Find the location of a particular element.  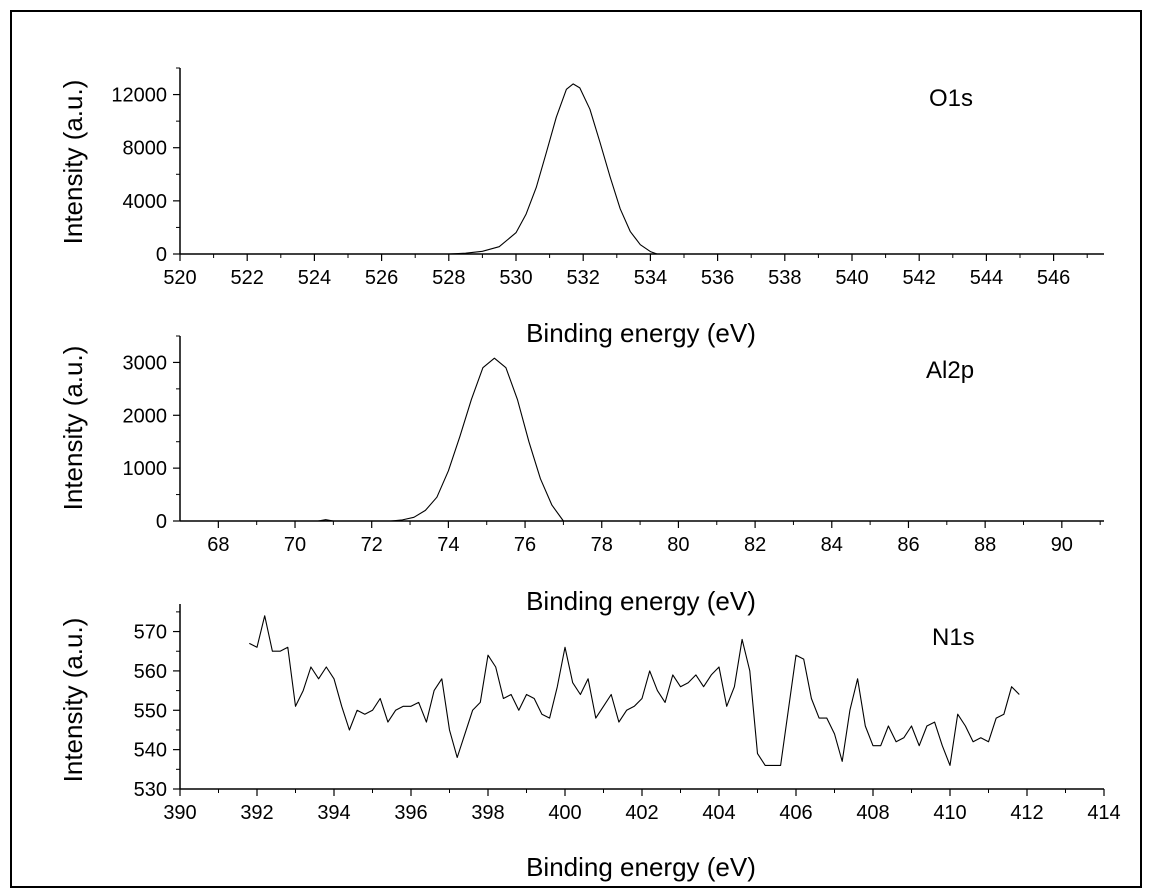

y-tick-label-o1s: 0 is located at coordinates (161, 255).